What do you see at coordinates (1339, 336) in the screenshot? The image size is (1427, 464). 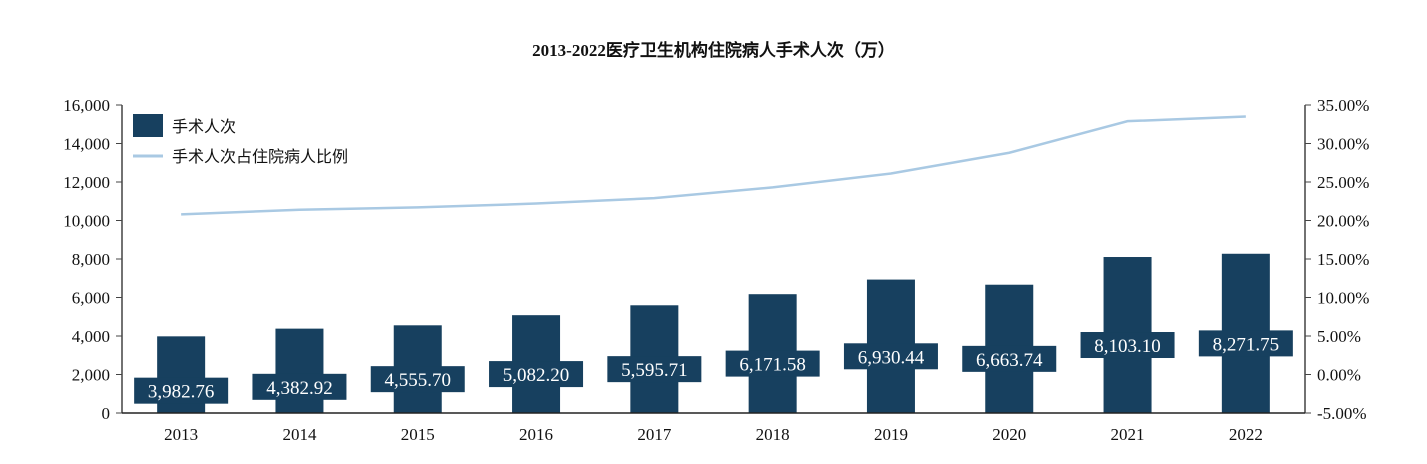 I see `right-axis-tick-label: 5.00%` at bounding box center [1339, 336].